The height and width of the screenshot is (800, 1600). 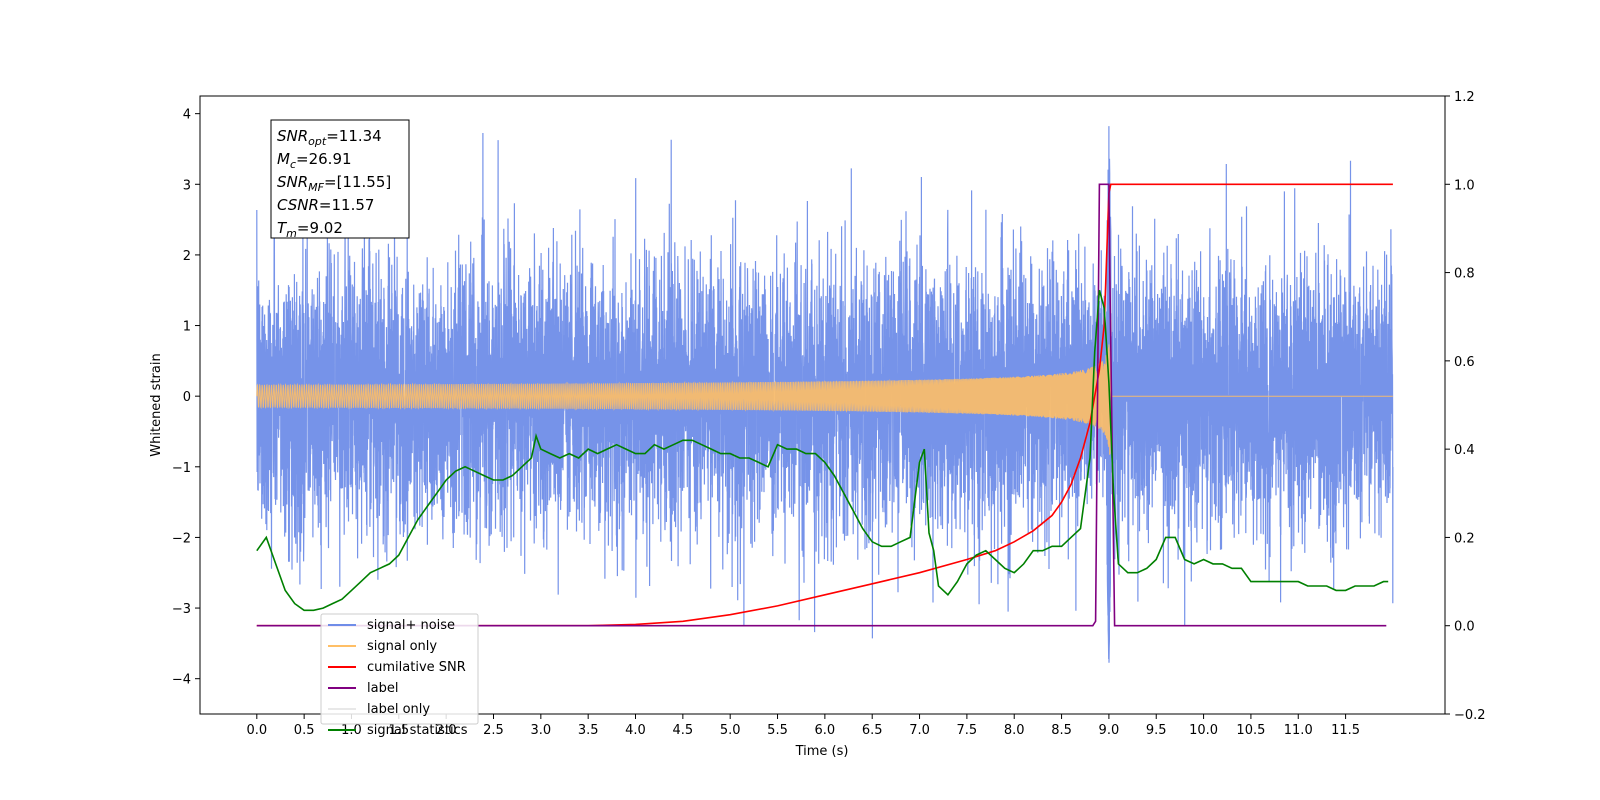 What do you see at coordinates (1156, 730) in the screenshot?
I see `x-tick-label: 9.5` at bounding box center [1156, 730].